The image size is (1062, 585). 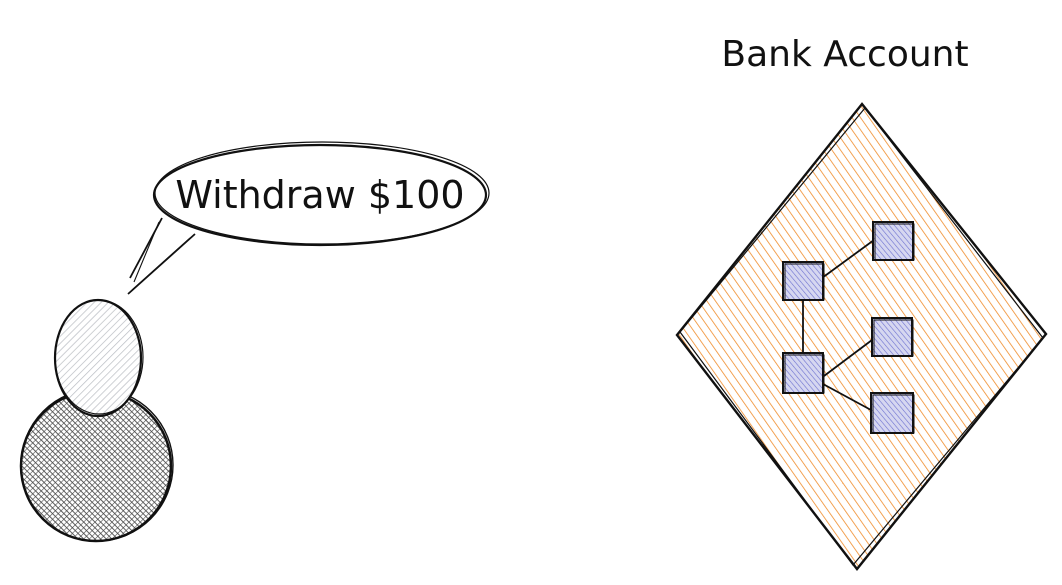 I want to click on person-head, so click(x=98, y=358).